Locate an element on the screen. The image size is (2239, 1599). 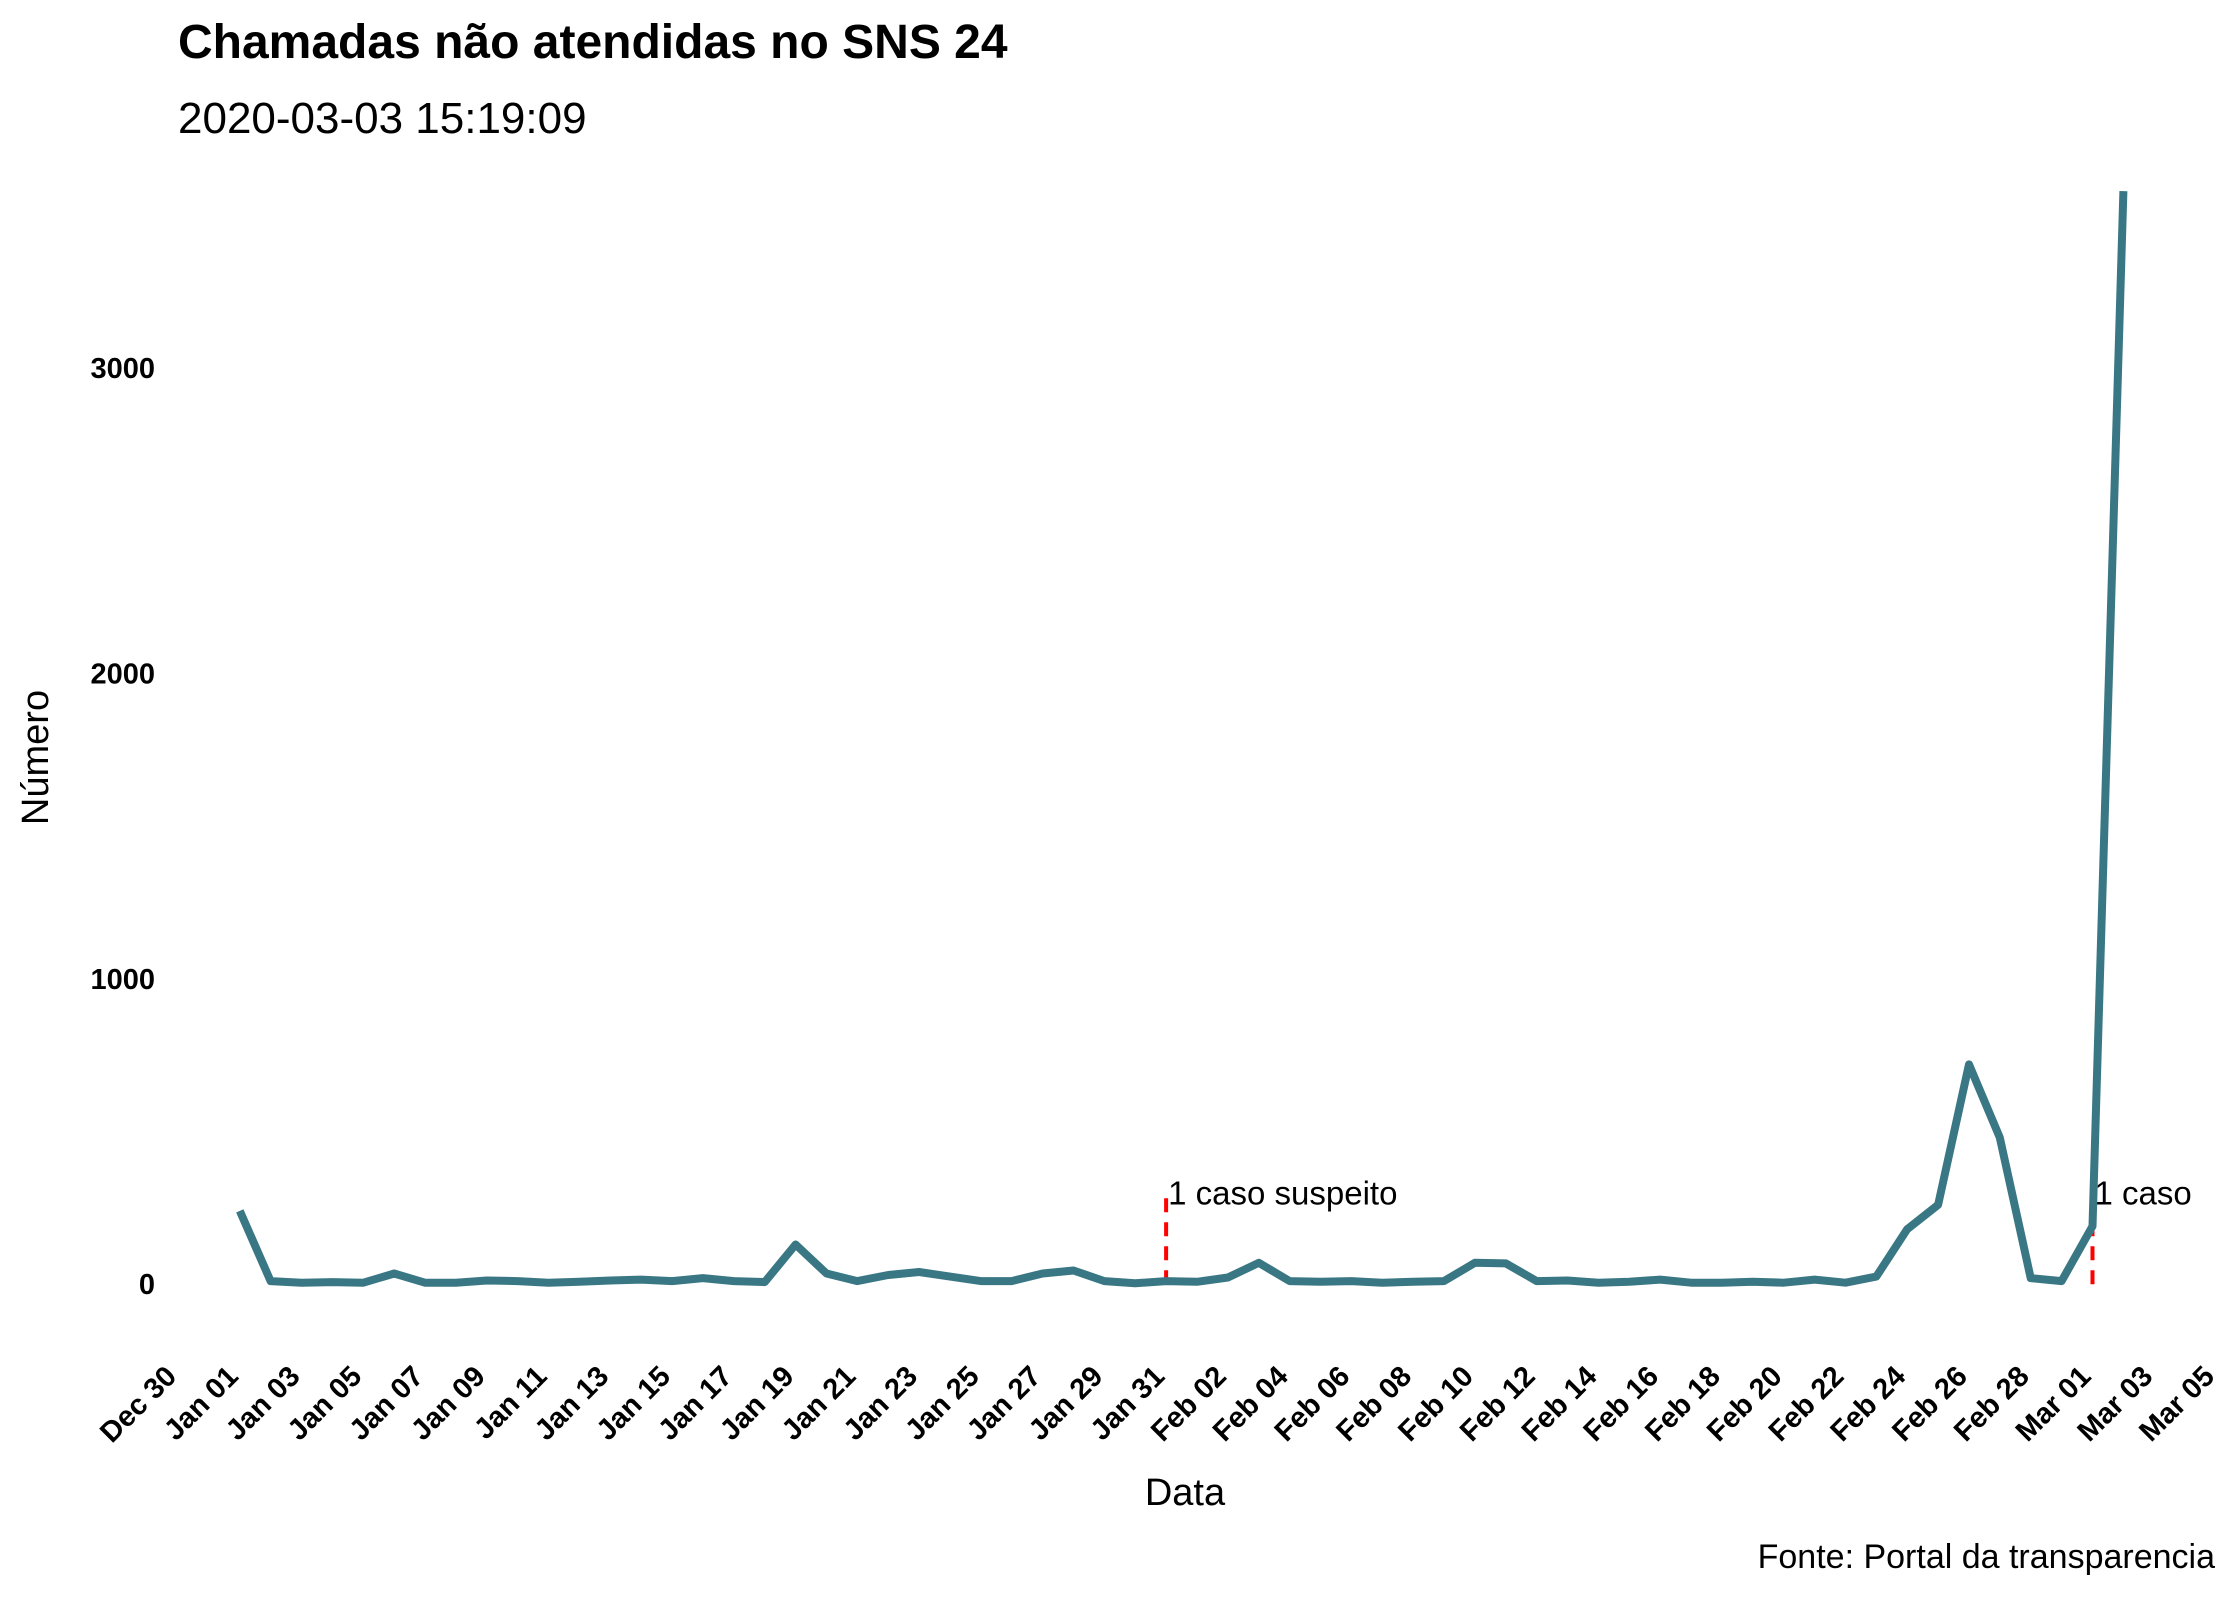
chart-title: Chamadas não atendidas no SNS 24 is located at coordinates (593, 42).